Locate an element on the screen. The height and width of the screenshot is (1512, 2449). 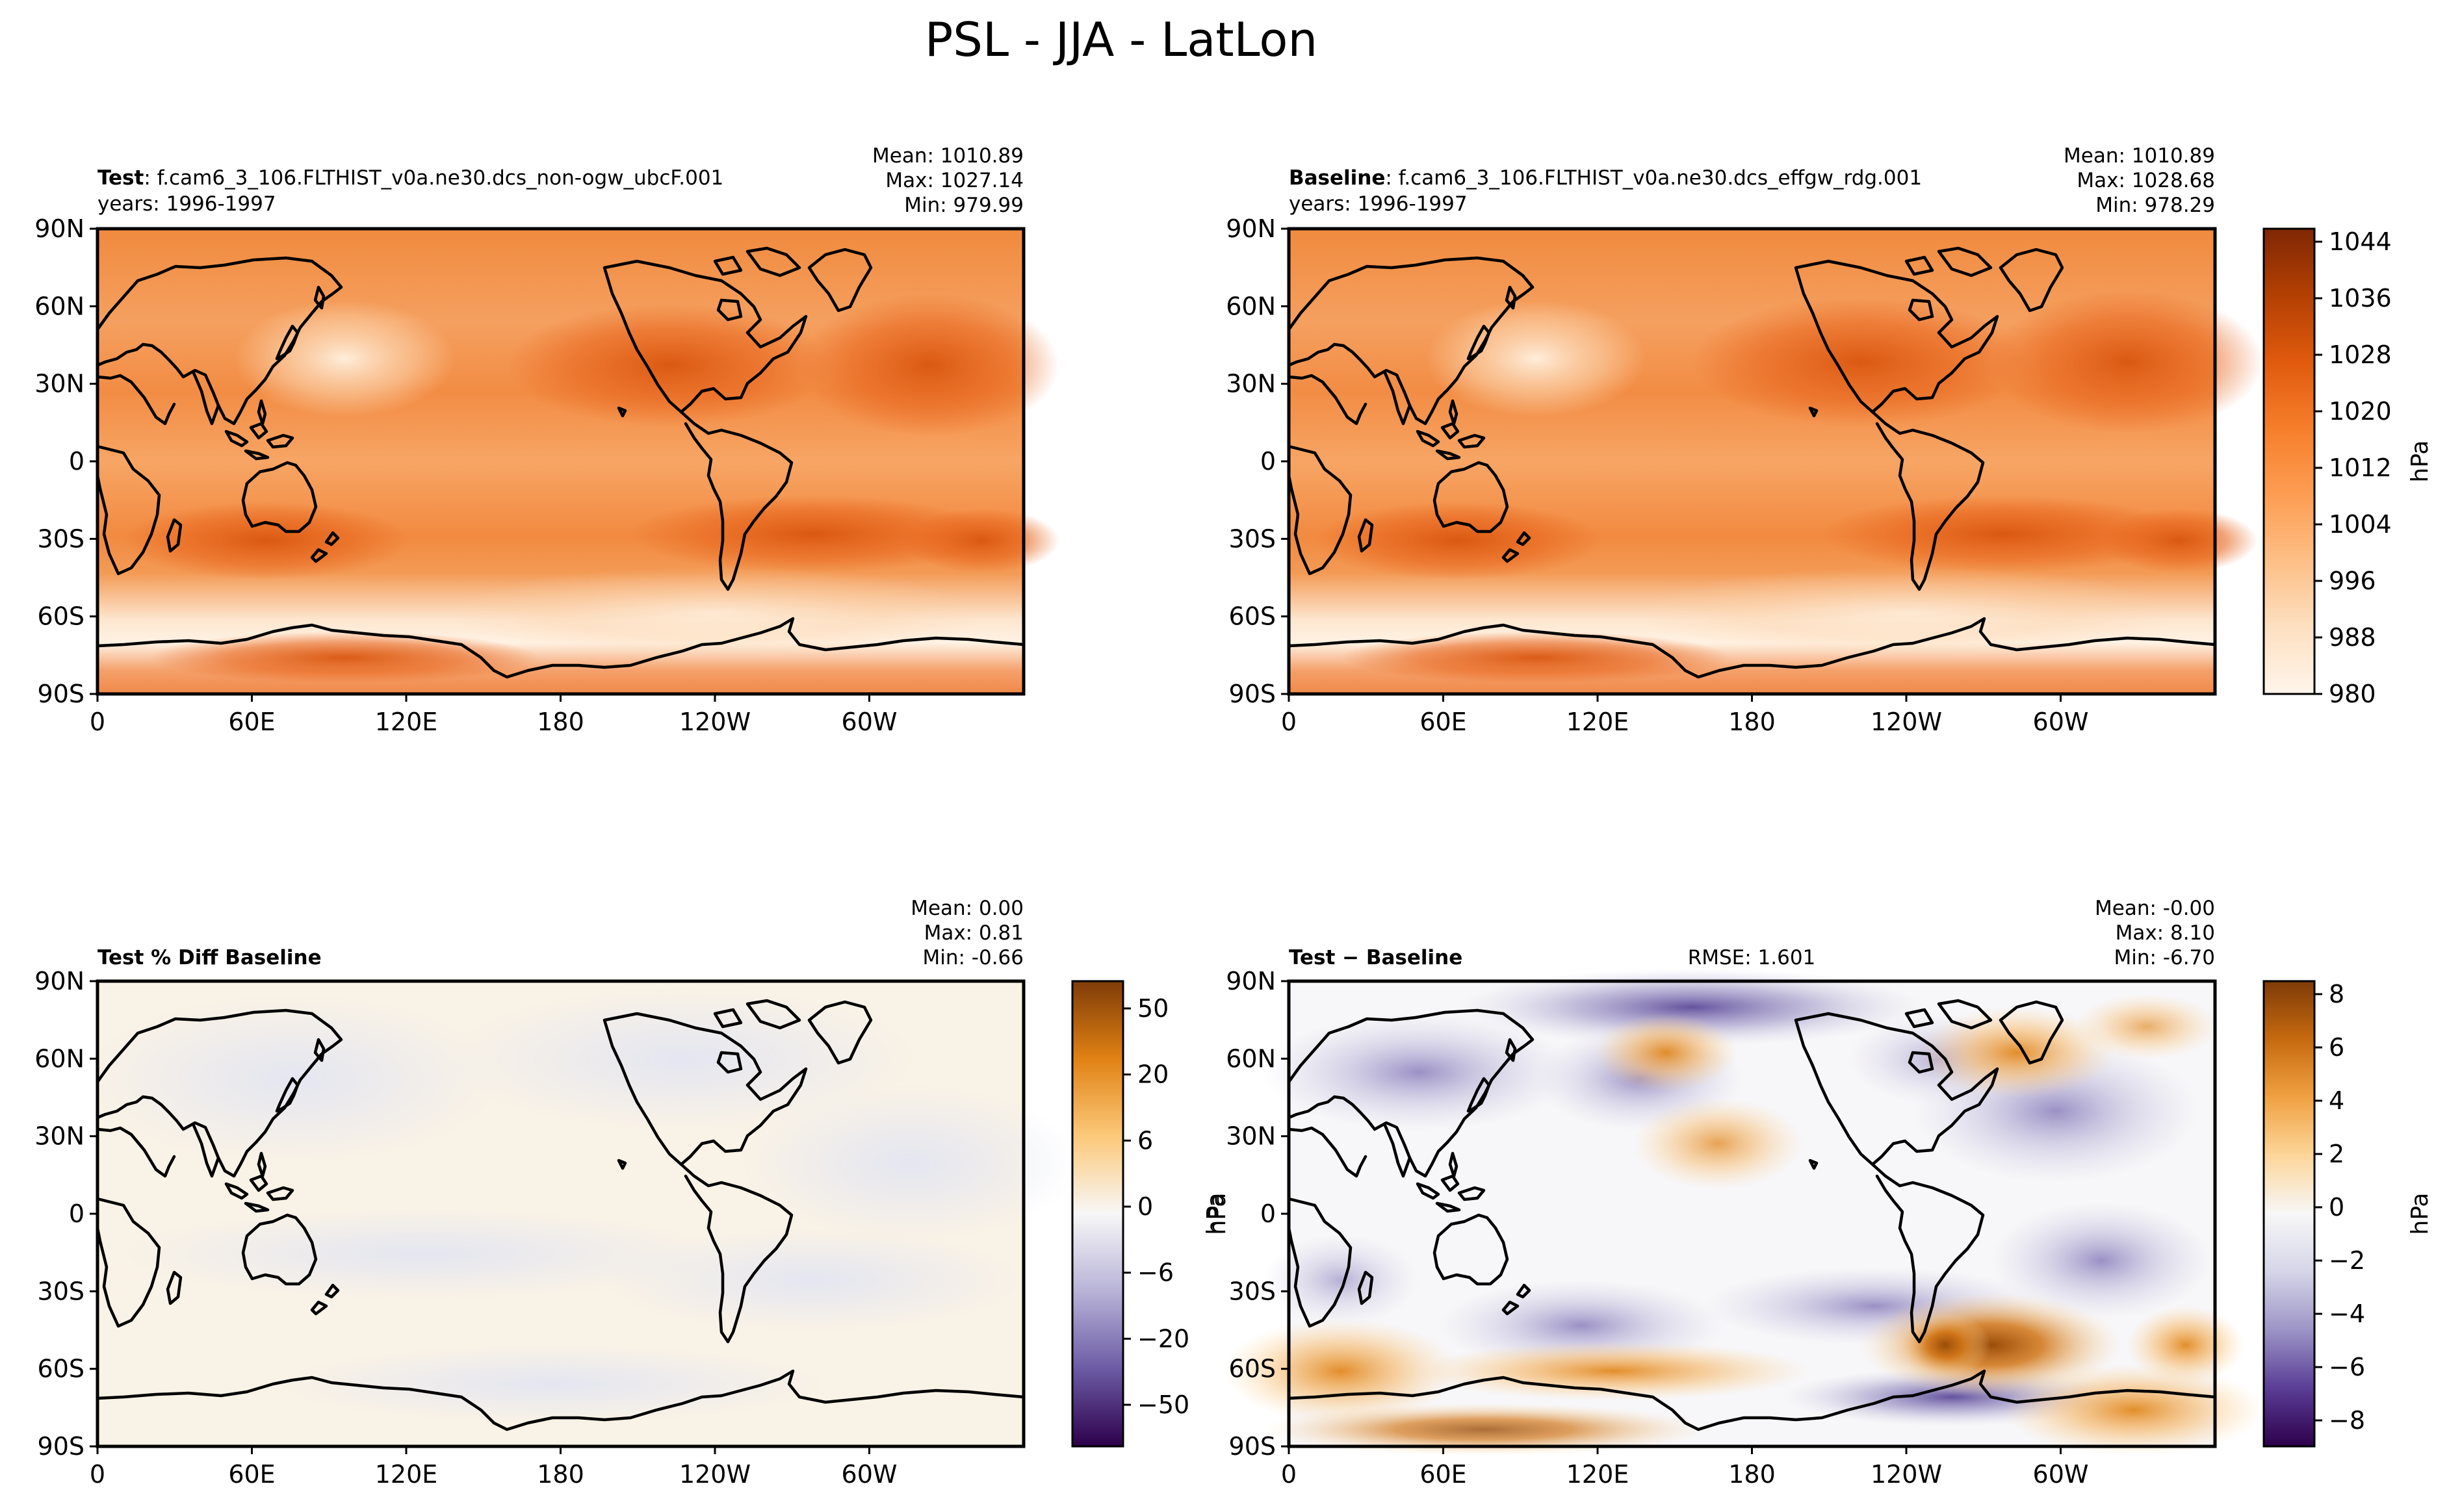
pctdiff-max: Max: 0.81 is located at coordinates (974, 933).